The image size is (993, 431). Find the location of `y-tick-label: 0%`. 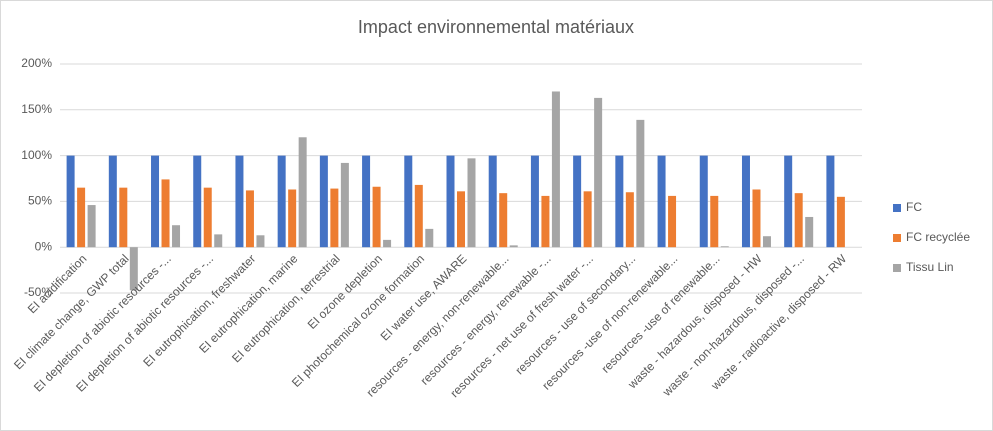

y-tick-label: 0% is located at coordinates (44, 246).